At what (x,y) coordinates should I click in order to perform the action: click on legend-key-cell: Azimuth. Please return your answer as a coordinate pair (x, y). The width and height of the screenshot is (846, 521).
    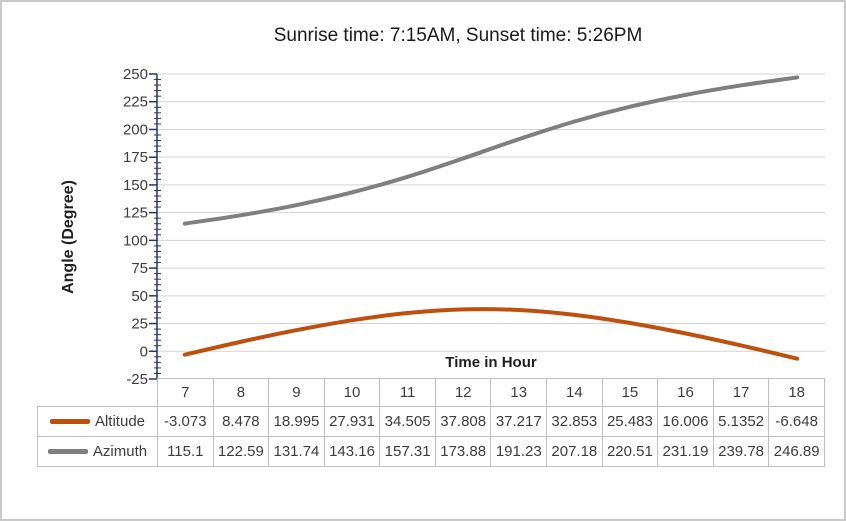
    Looking at the image, I should click on (97, 451).